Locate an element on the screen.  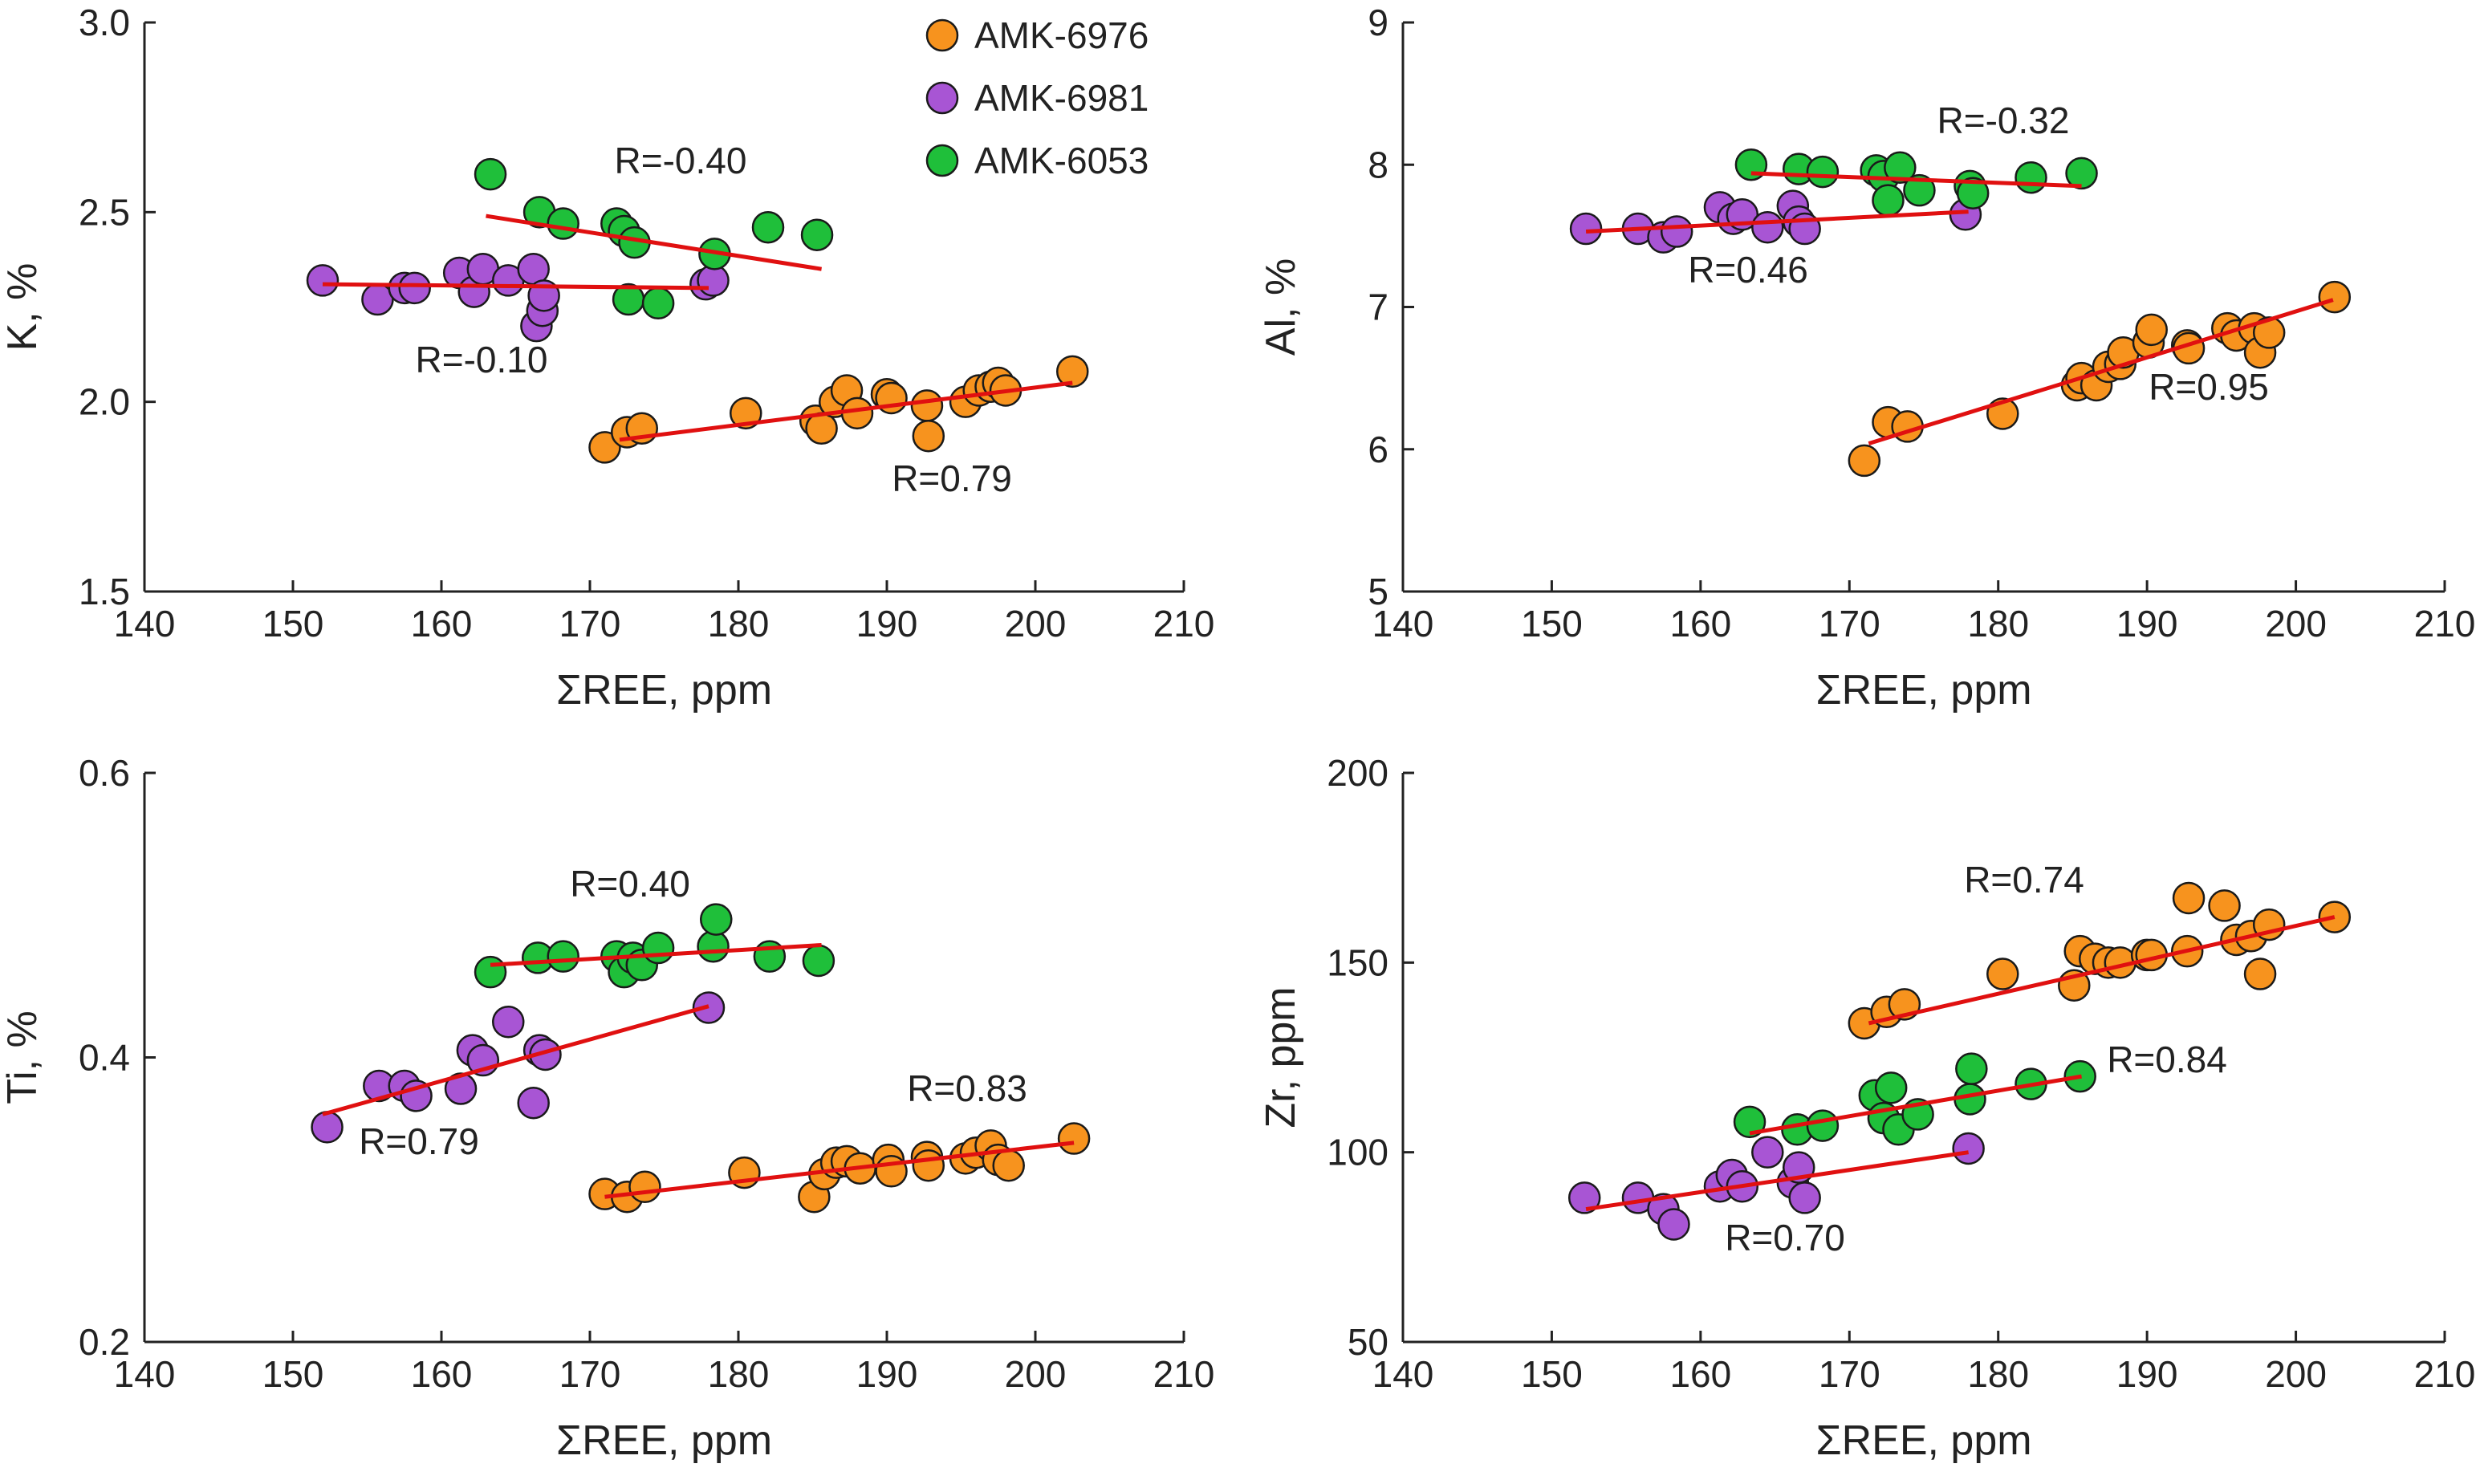
y-axis-title: Al, % is located at coordinates (1281, 307).